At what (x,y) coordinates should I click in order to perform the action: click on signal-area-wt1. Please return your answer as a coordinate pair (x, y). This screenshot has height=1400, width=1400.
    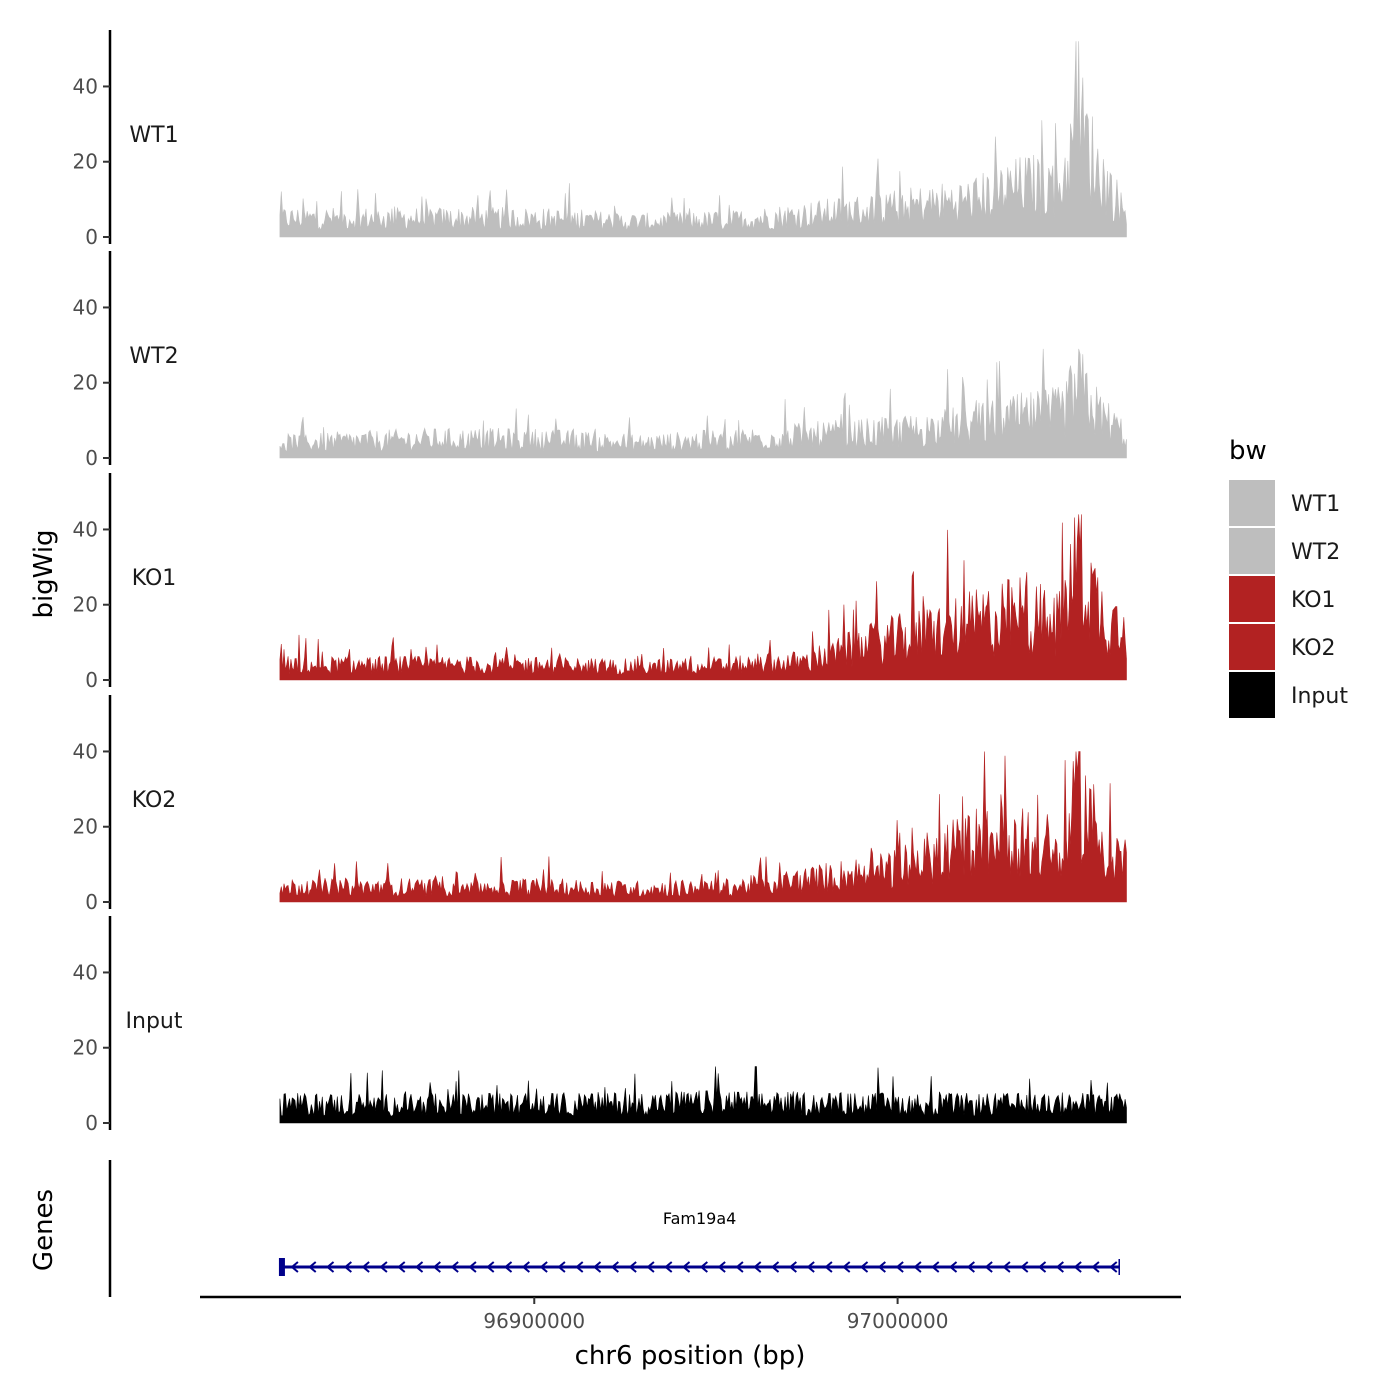
    Looking at the image, I should click on (703, 139).